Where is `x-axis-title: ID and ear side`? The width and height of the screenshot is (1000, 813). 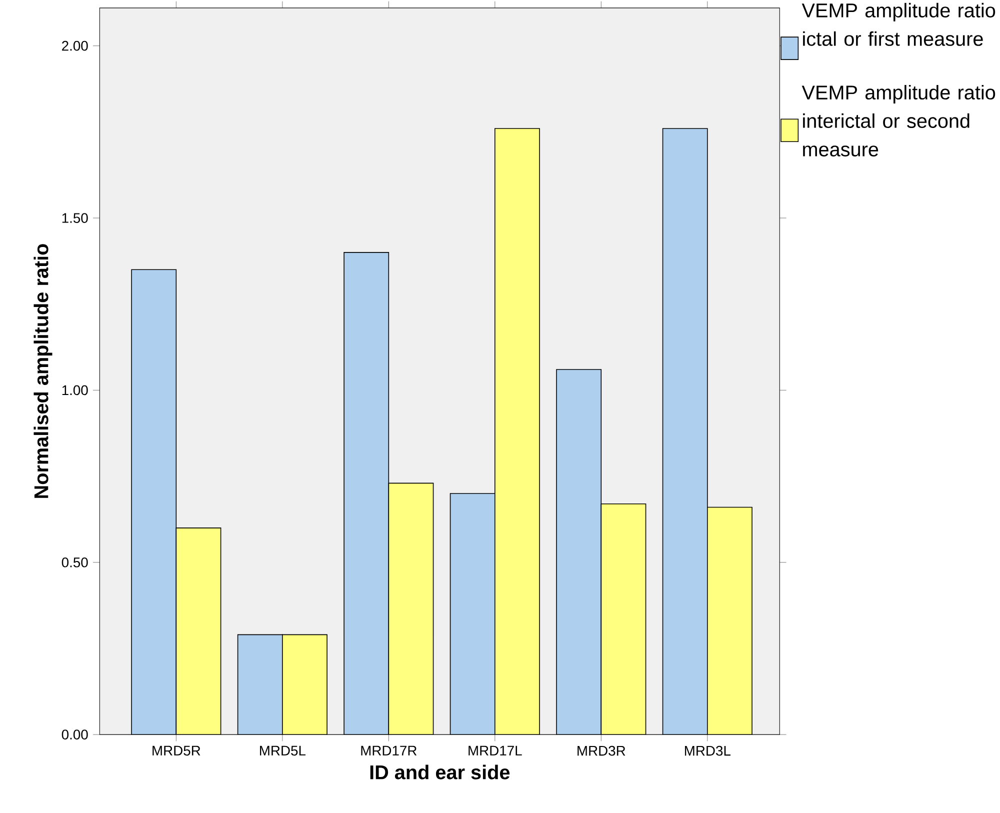
x-axis-title: ID and ear side is located at coordinates (440, 772).